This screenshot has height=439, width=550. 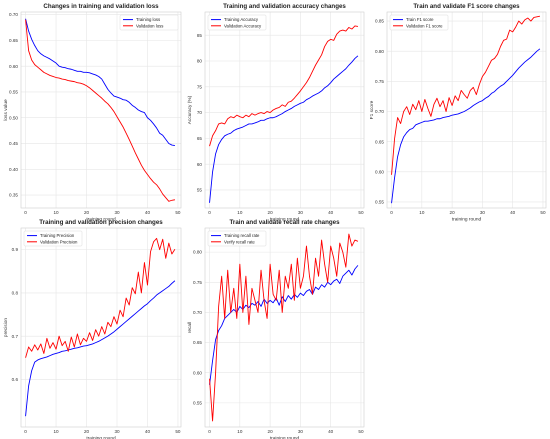 What do you see at coordinates (379, 21) in the screenshot?
I see `y-tick-label: 0.85` at bounding box center [379, 21].